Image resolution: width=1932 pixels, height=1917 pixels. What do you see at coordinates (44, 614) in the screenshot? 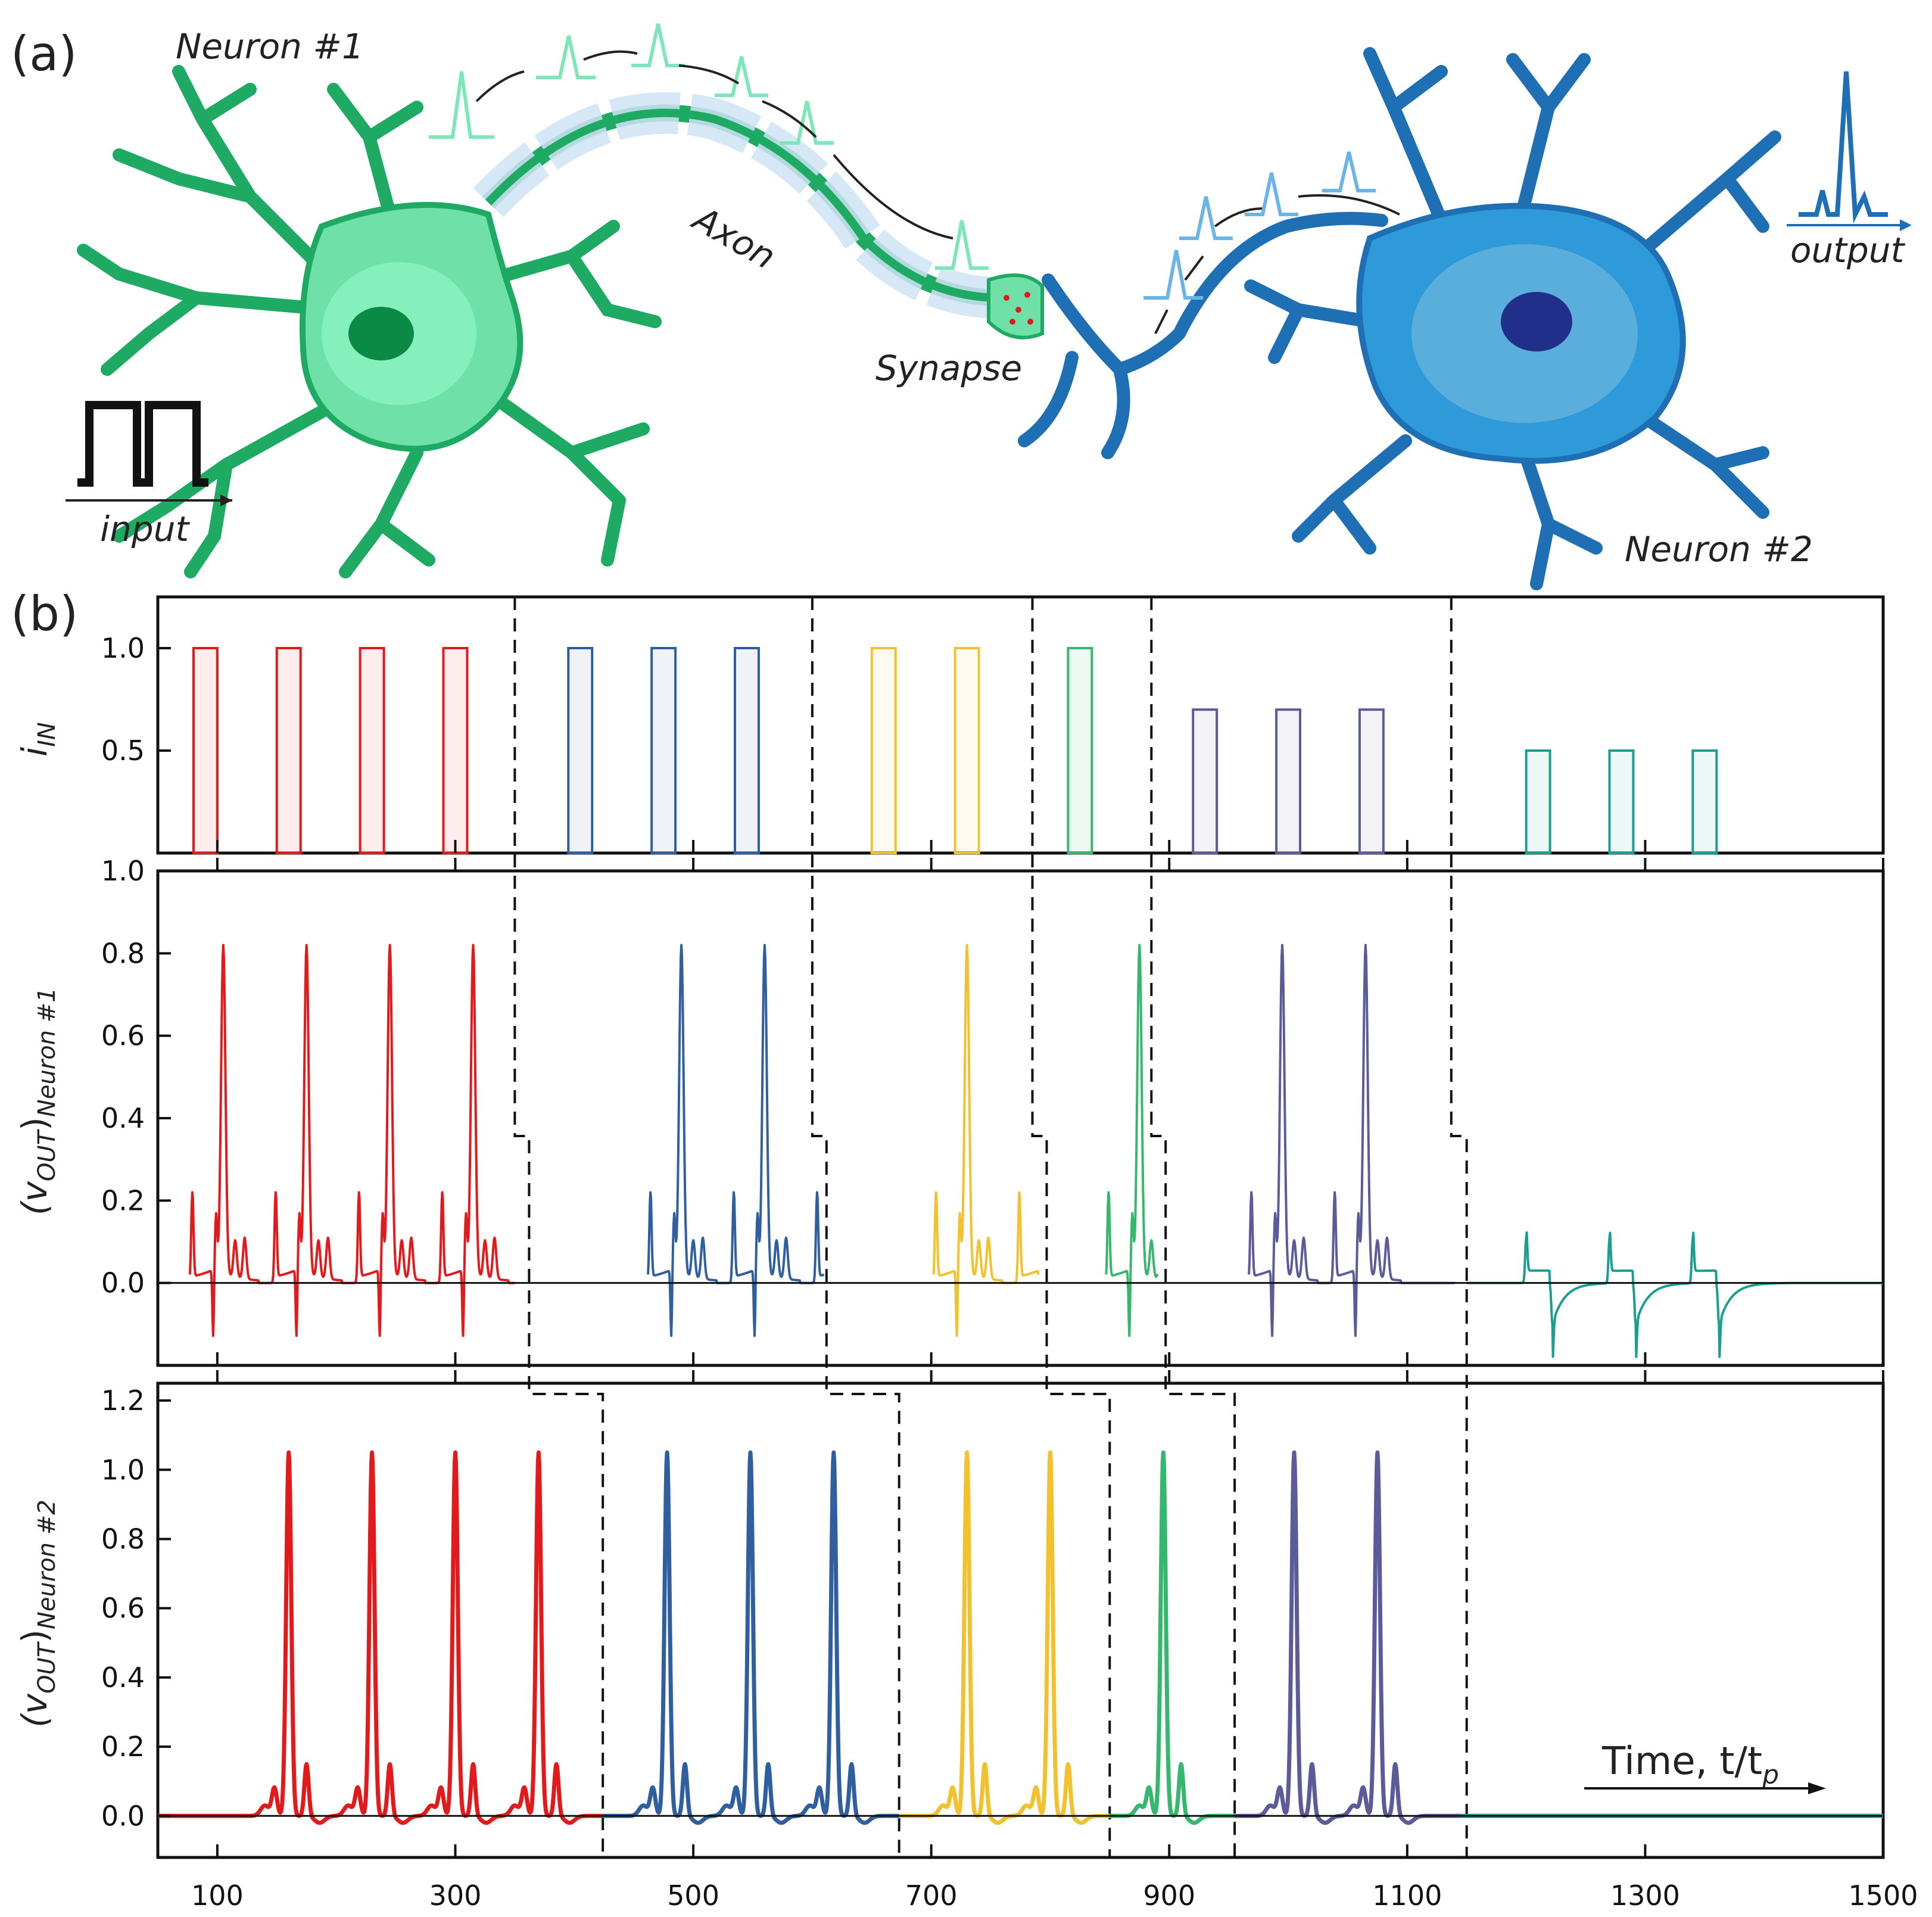
I see `panel-b-label: (b)` at bounding box center [44, 614].